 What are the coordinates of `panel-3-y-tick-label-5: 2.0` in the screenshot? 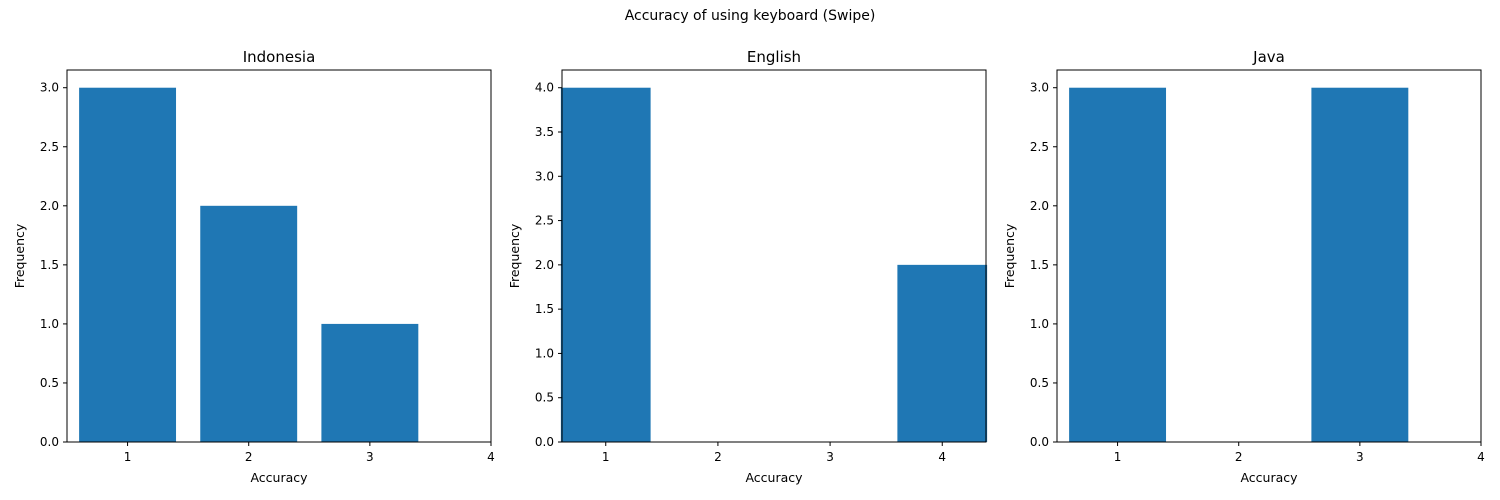 It's located at (1039, 206).